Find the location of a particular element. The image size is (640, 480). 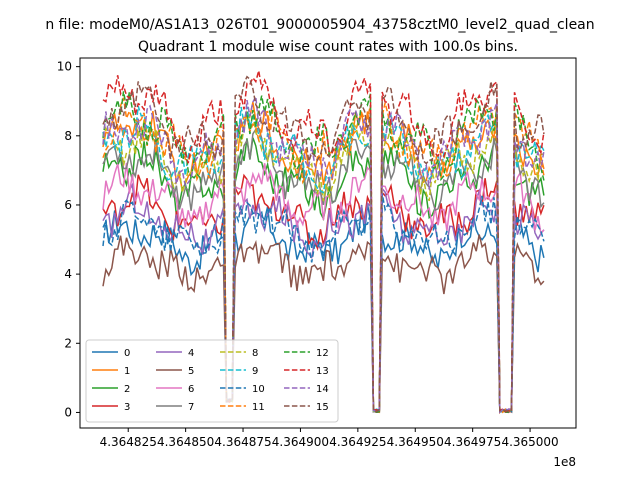

legend-label-13: 13 is located at coordinates (322, 371).